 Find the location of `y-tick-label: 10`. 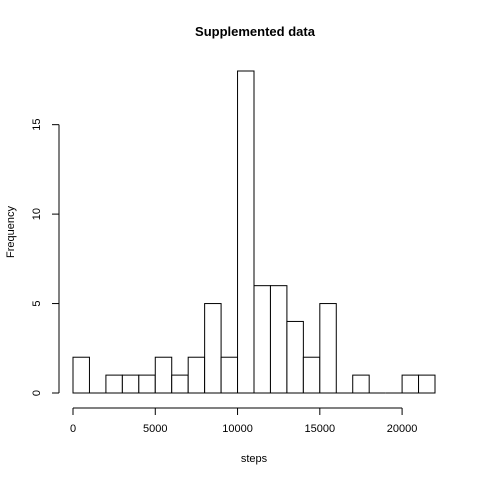

y-tick-label: 10 is located at coordinates (37, 214).